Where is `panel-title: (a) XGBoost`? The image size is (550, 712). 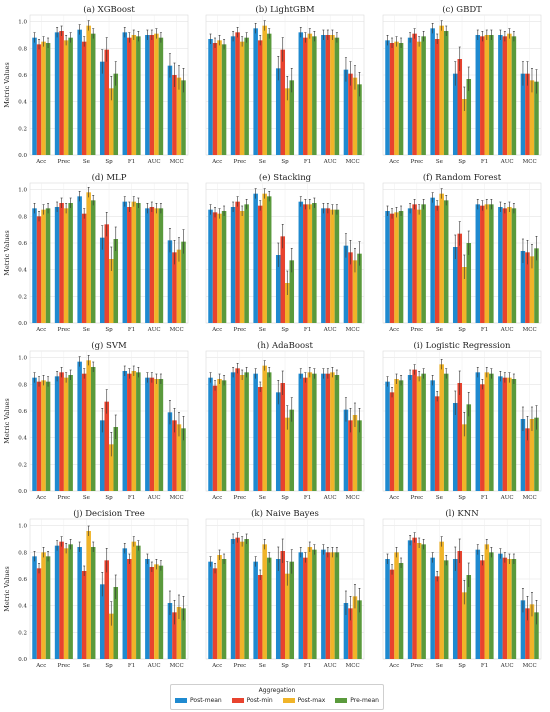
panel-title: (a) XGBoost is located at coordinates (109, 9).